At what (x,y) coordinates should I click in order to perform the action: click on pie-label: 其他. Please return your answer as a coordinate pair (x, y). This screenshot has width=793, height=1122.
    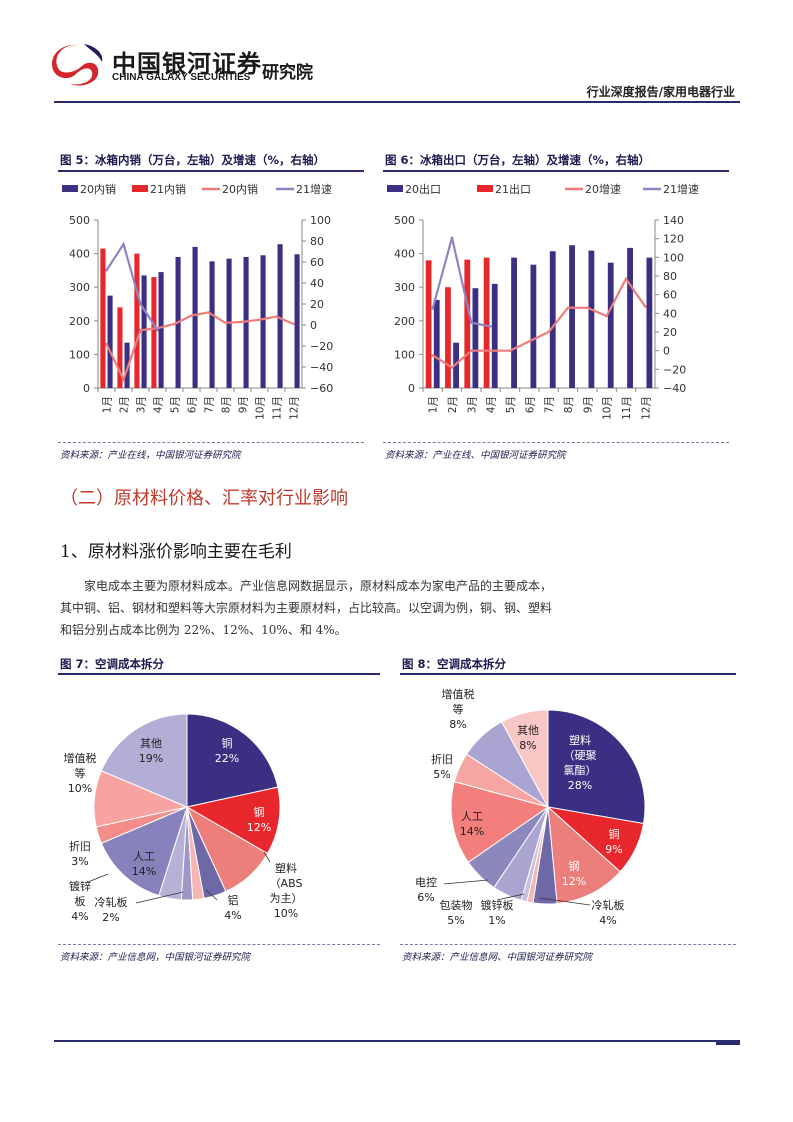
    Looking at the image, I should click on (528, 730).